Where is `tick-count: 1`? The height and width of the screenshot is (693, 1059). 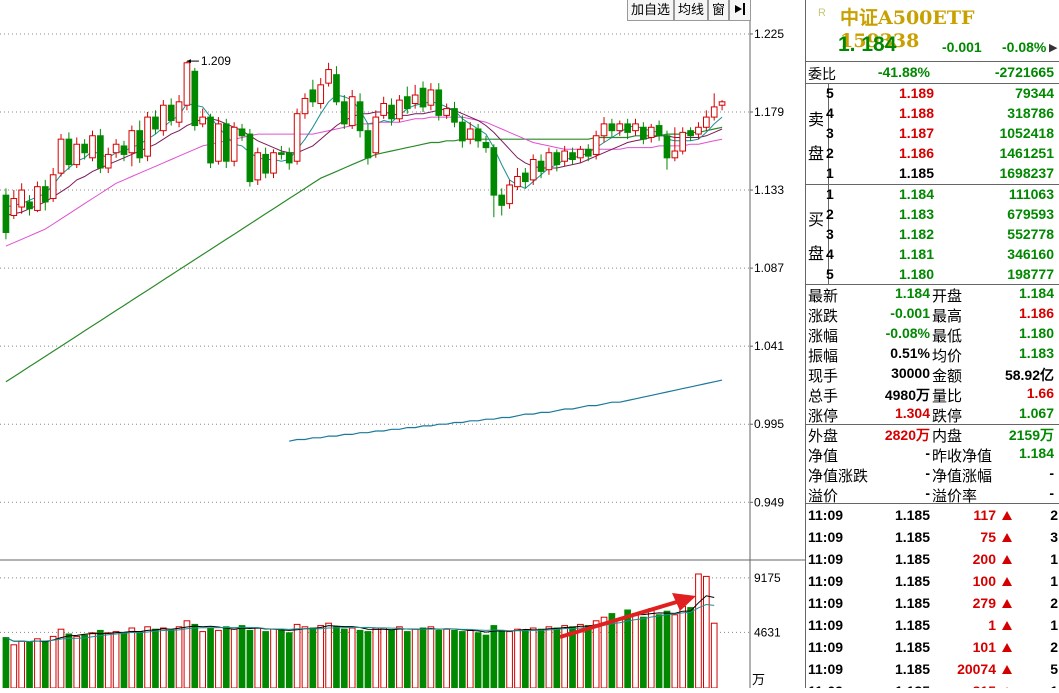
tick-count: 1 is located at coordinates (1054, 625).